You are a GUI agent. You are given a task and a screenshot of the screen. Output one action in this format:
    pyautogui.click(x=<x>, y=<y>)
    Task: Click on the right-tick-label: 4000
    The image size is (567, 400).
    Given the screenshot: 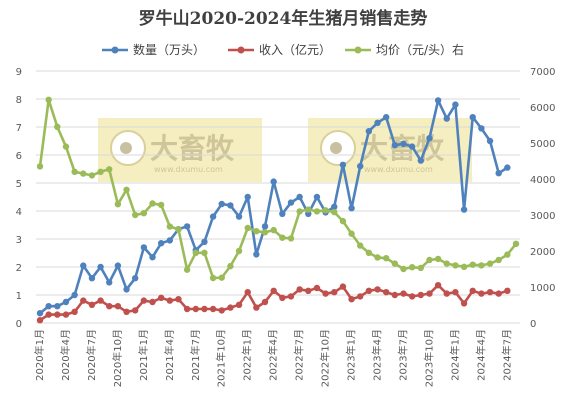 What is the action you would take?
    pyautogui.click(x=542, y=180)
    